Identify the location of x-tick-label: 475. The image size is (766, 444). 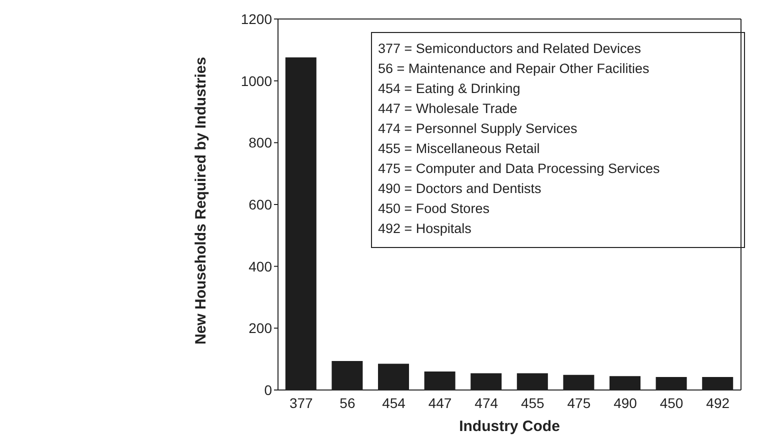
(579, 402).